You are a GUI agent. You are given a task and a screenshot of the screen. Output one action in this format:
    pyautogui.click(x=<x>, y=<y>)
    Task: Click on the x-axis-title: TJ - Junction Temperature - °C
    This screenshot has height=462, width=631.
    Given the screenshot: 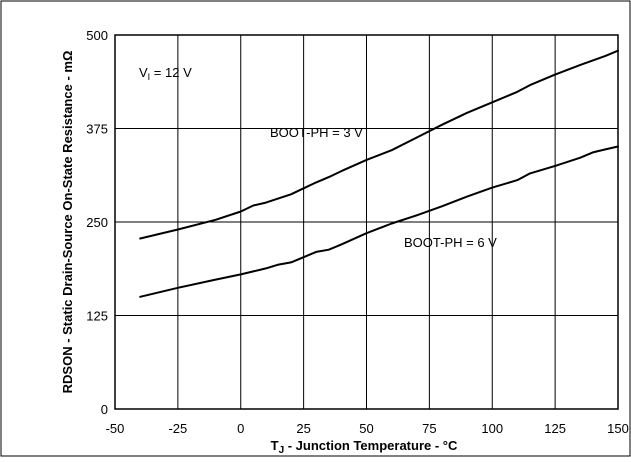 What is the action you would take?
    pyautogui.click(x=364, y=447)
    